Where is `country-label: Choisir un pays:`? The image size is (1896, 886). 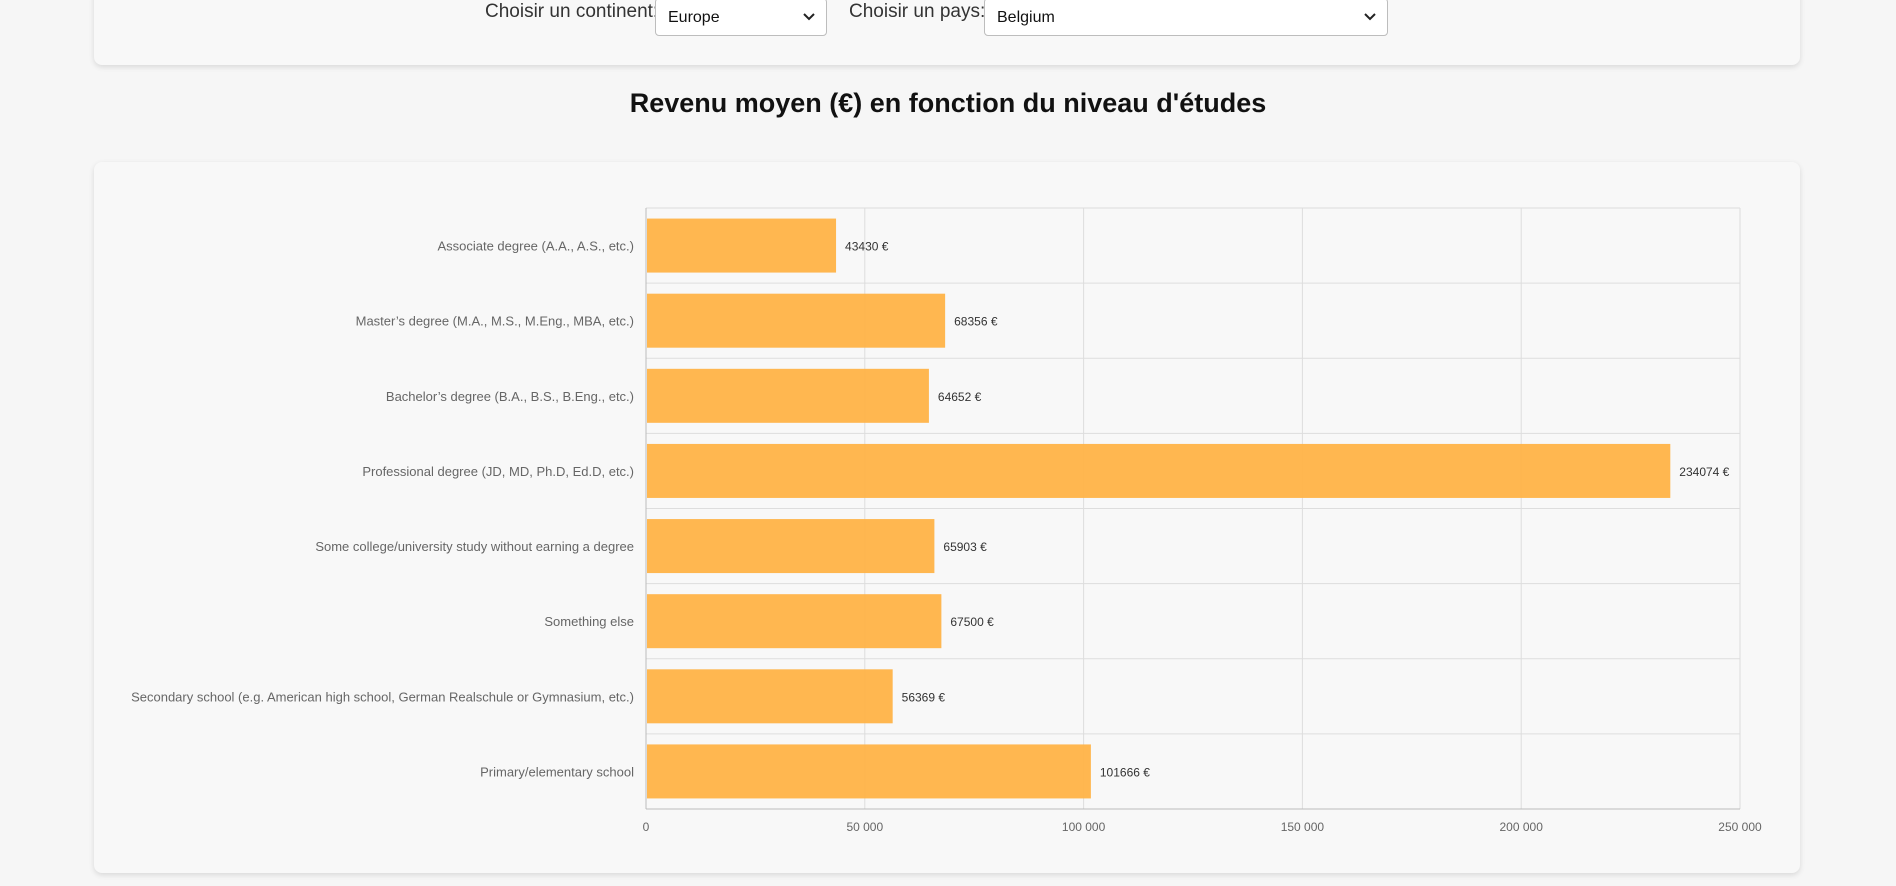 country-label: Choisir un pays: is located at coordinates (917, 11).